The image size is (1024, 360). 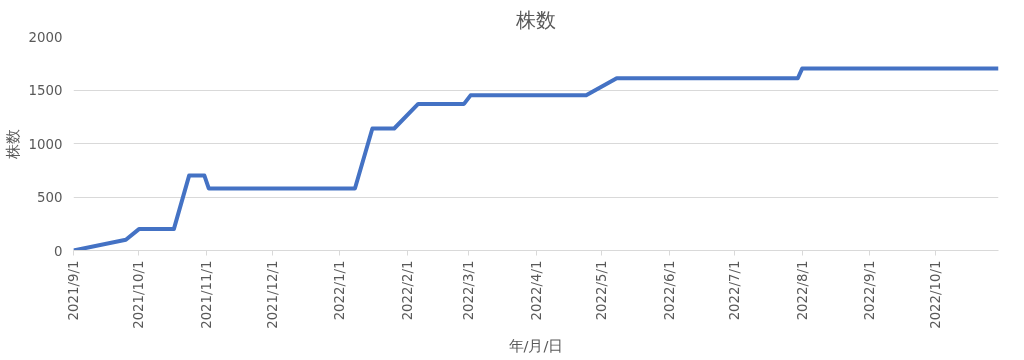 What do you see at coordinates (735, 290) in the screenshot?
I see `x-tick-label: 2022/7/1` at bounding box center [735, 290].